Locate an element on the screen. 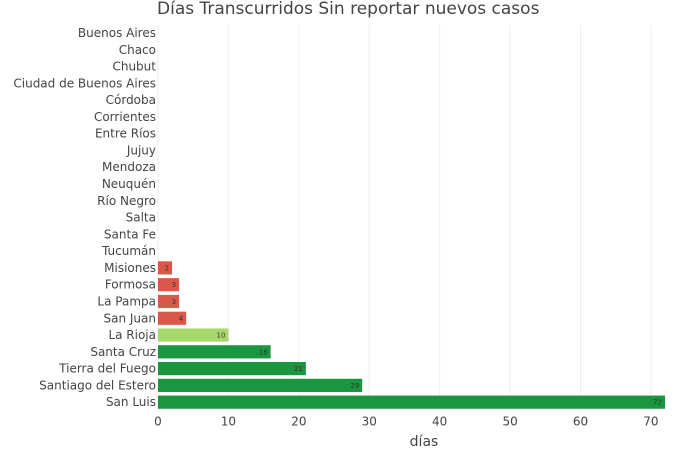  x-tick-label: 30 is located at coordinates (369, 422).